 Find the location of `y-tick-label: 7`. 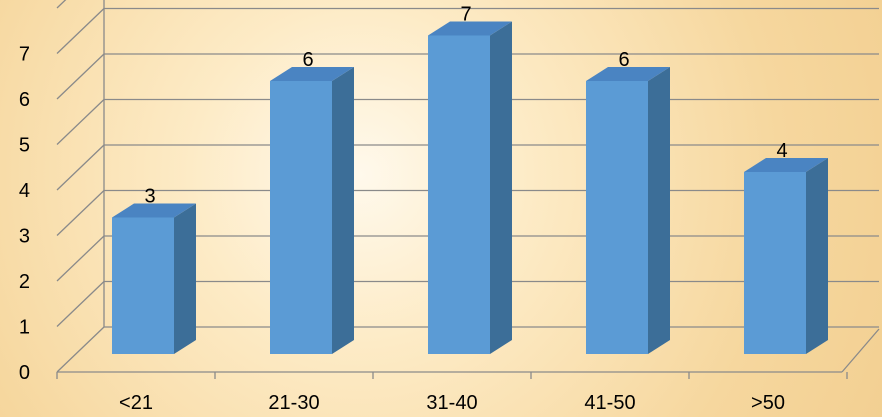

y-tick-label: 7 is located at coordinates (24, 55).